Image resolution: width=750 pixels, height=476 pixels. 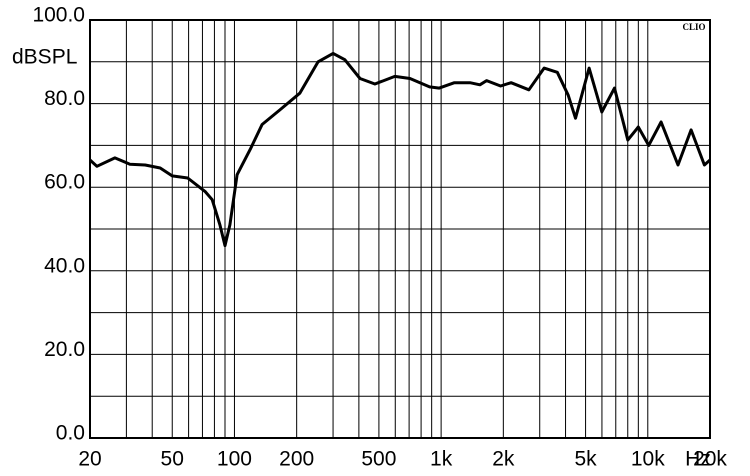 I want to click on x-tick-label: 5k, so click(x=585, y=459).